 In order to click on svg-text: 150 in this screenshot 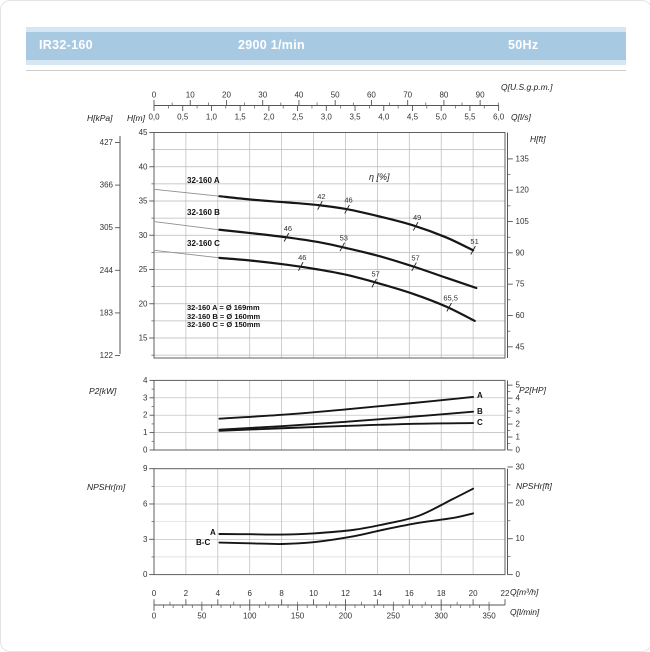, I will do `click(298, 616)`.